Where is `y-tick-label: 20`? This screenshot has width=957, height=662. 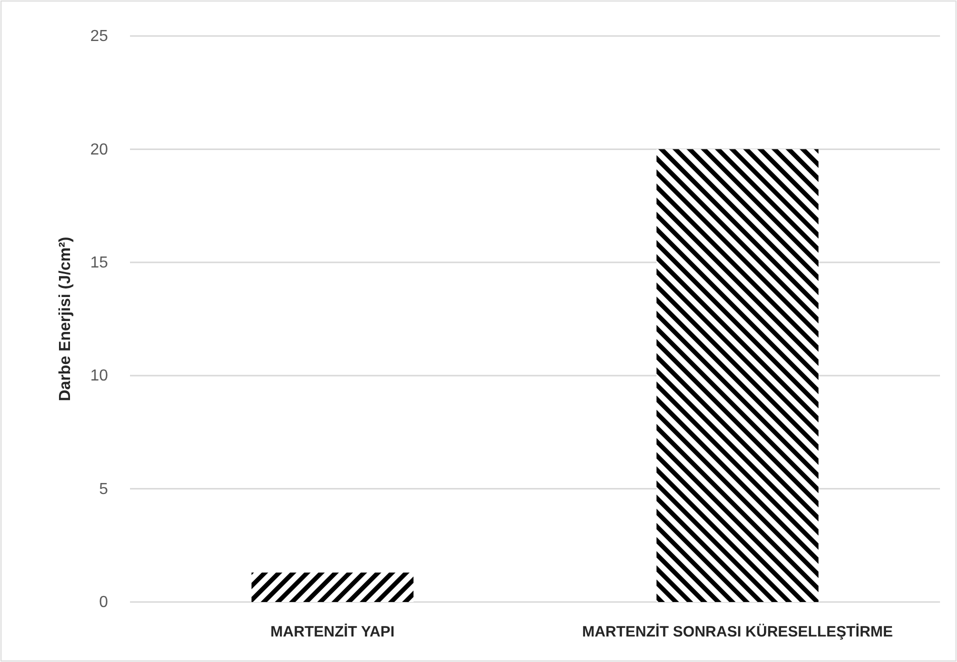 y-tick-label: 20 is located at coordinates (99, 149).